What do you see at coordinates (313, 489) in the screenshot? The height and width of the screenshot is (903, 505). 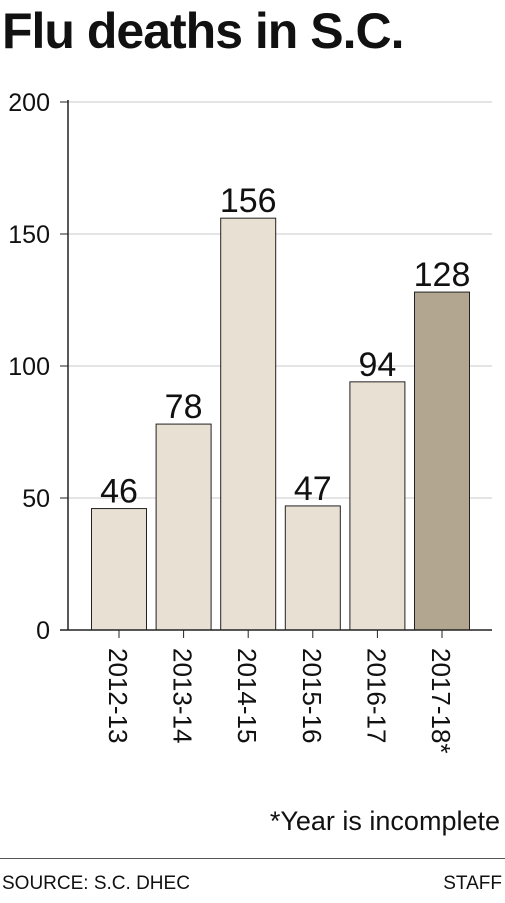 I see `bar-value-label: 47` at bounding box center [313, 489].